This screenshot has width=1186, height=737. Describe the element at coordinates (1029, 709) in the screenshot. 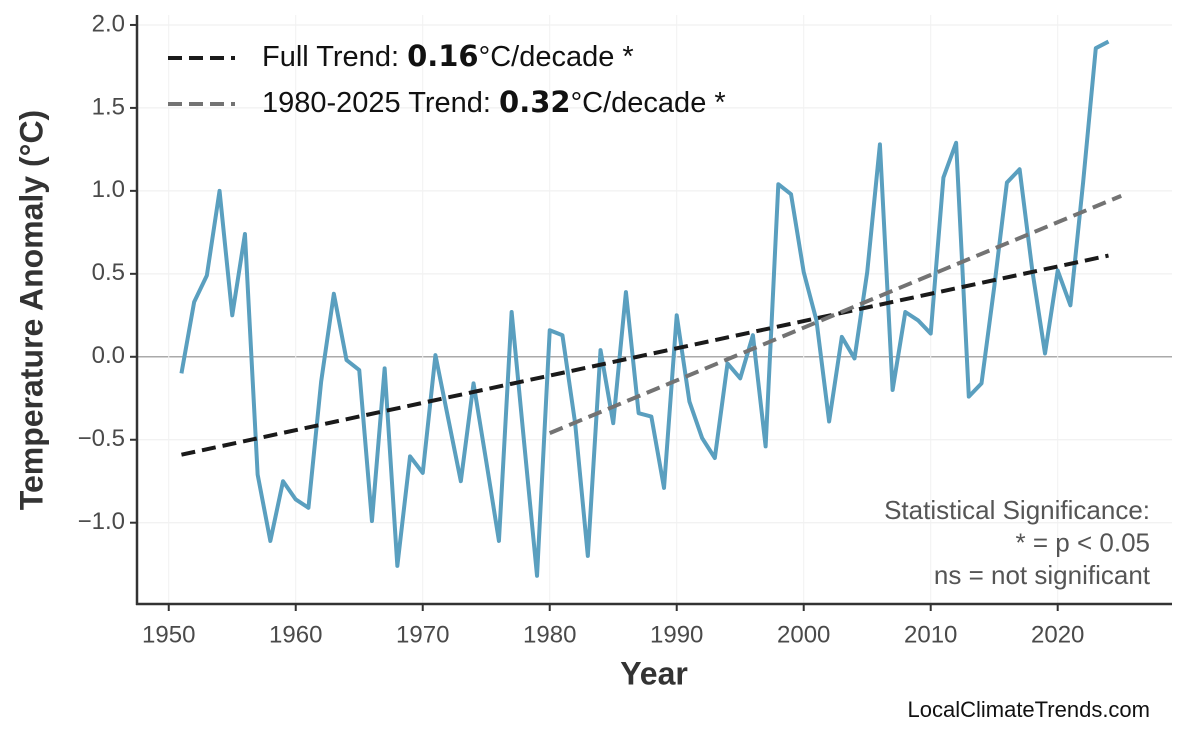

I see `source: LocalClimateTrends.com` at that location.